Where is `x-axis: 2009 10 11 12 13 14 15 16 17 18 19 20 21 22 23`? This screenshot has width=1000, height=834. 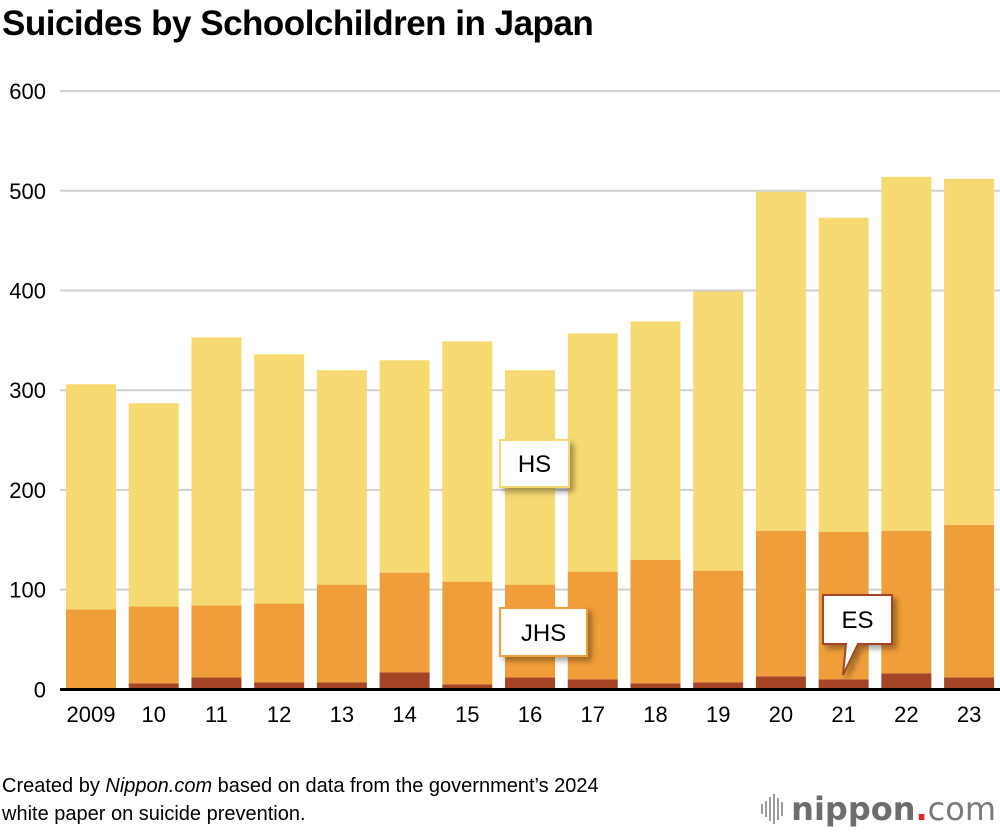
x-axis: 2009 10 11 12 13 14 15 16 17 18 19 20 21 22 23 is located at coordinates (524, 714).